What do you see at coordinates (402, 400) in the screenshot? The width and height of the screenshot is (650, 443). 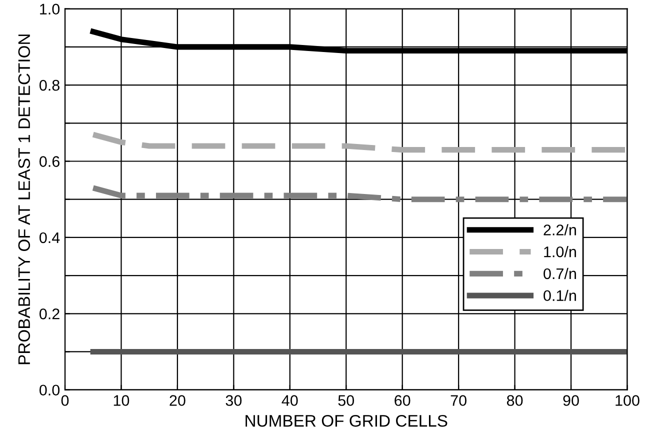 I see `x-tick-label: 60` at bounding box center [402, 400].